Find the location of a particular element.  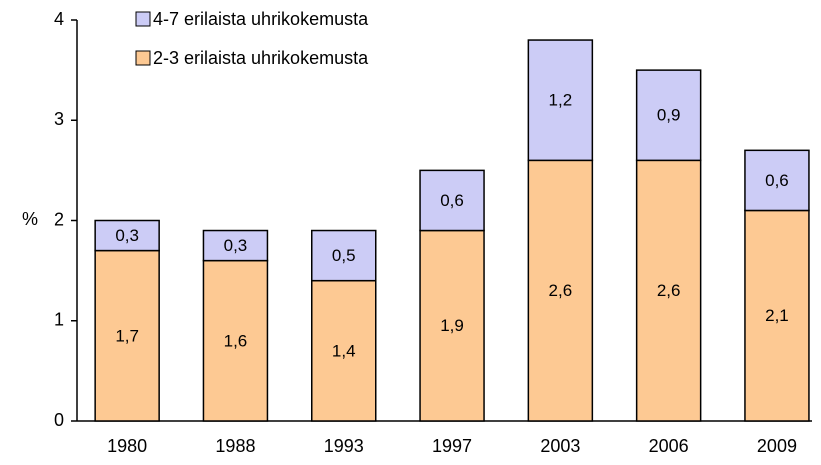

value-label: 1,2 is located at coordinates (561, 100).